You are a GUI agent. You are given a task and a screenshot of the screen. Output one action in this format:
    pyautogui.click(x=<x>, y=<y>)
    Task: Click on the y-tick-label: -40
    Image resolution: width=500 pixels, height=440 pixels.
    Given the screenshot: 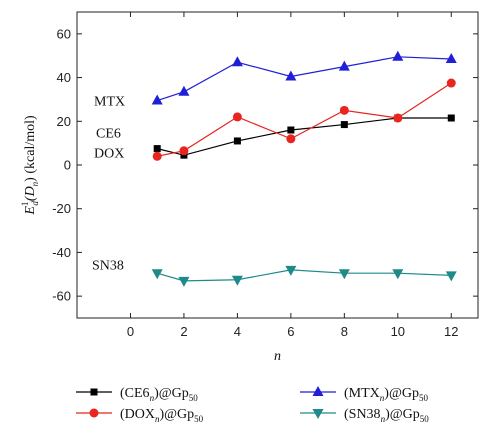 What is the action you would take?
    pyautogui.click(x=61, y=252)
    